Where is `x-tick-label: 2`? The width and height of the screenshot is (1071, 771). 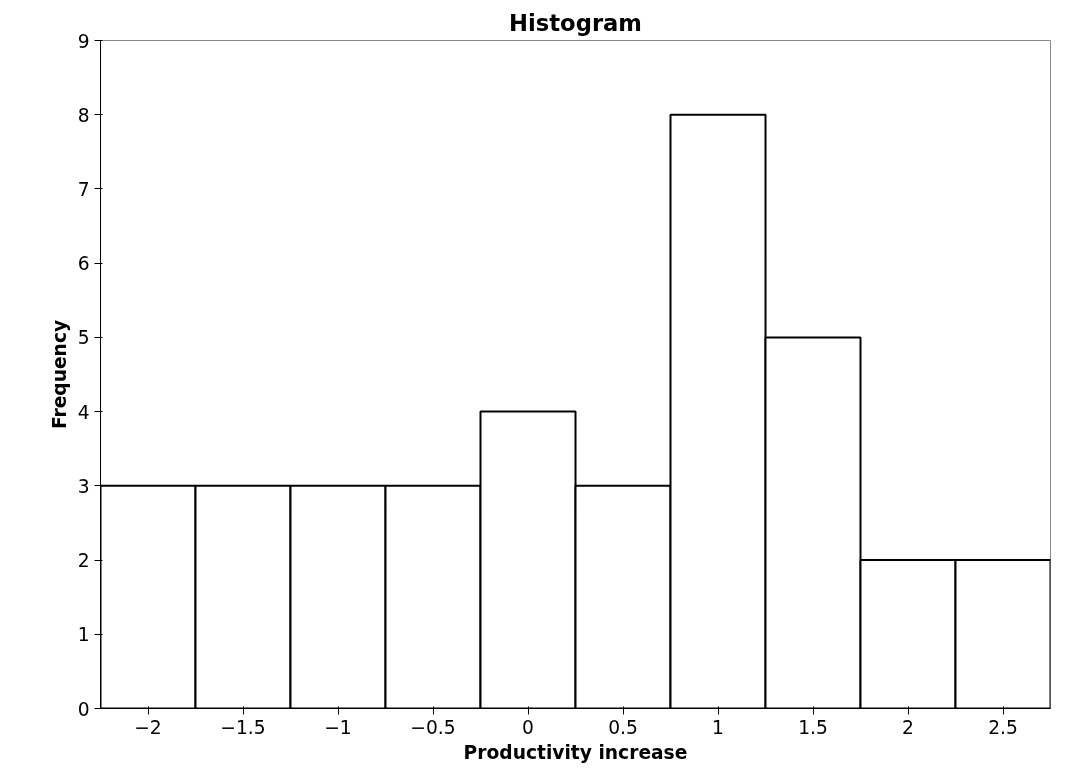
x-tick-label: 2 is located at coordinates (908, 727).